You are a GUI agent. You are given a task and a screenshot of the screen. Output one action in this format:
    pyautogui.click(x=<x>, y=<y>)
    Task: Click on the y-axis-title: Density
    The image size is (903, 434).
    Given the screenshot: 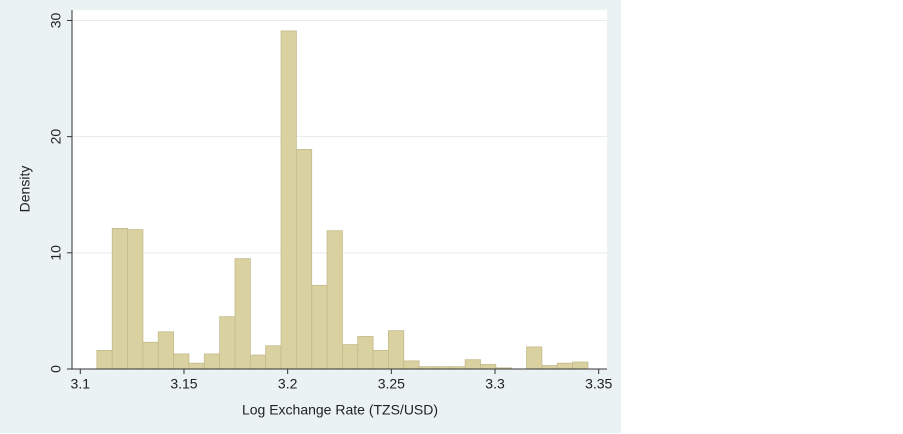 What is the action you would take?
    pyautogui.click(x=25, y=189)
    